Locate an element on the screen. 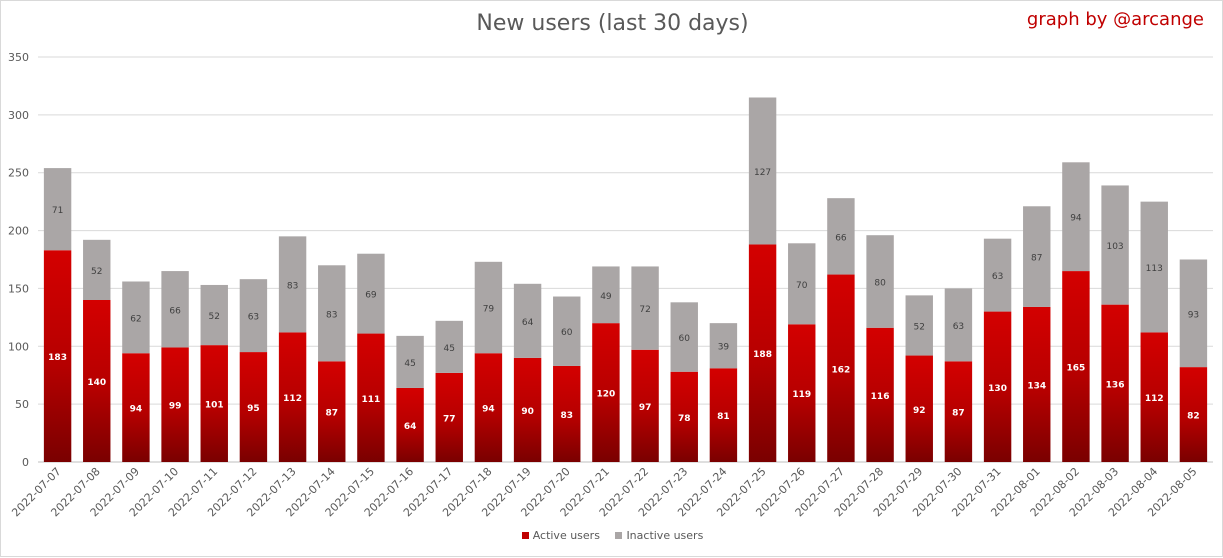  data-label-active: 81 is located at coordinates (723, 417).